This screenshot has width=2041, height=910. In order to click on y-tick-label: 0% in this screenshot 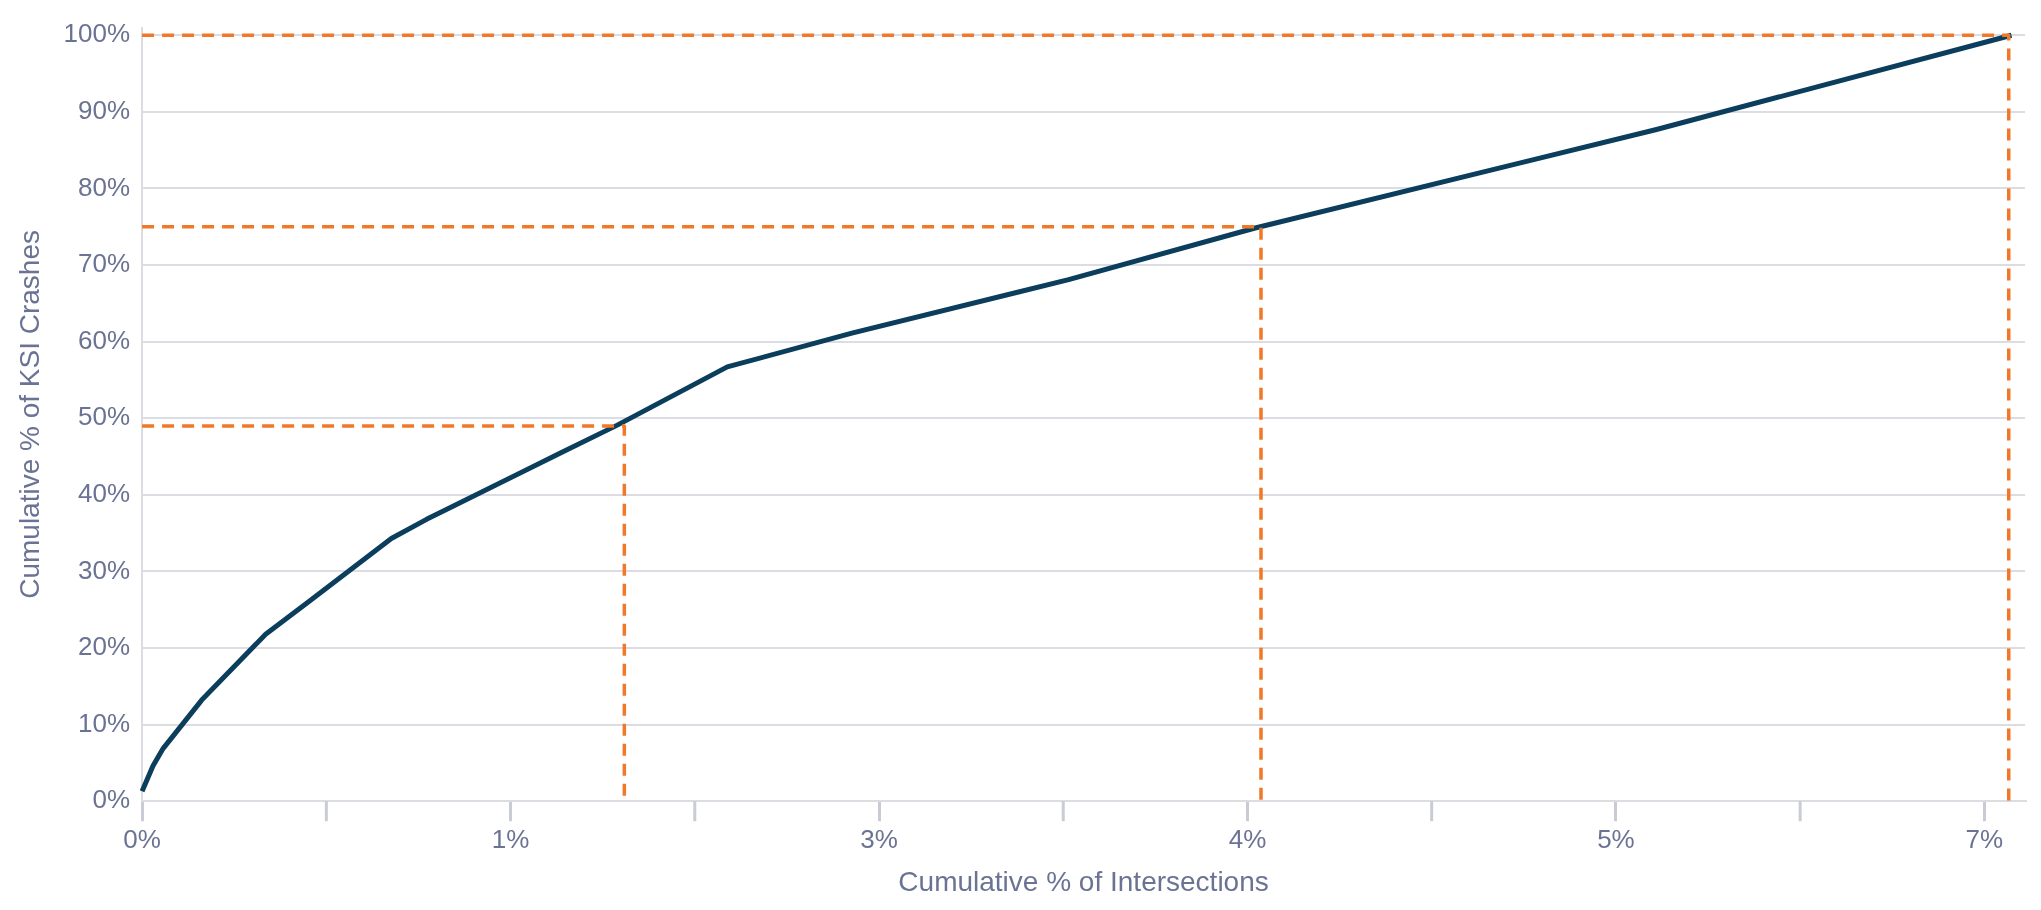, I will do `click(111, 799)`.